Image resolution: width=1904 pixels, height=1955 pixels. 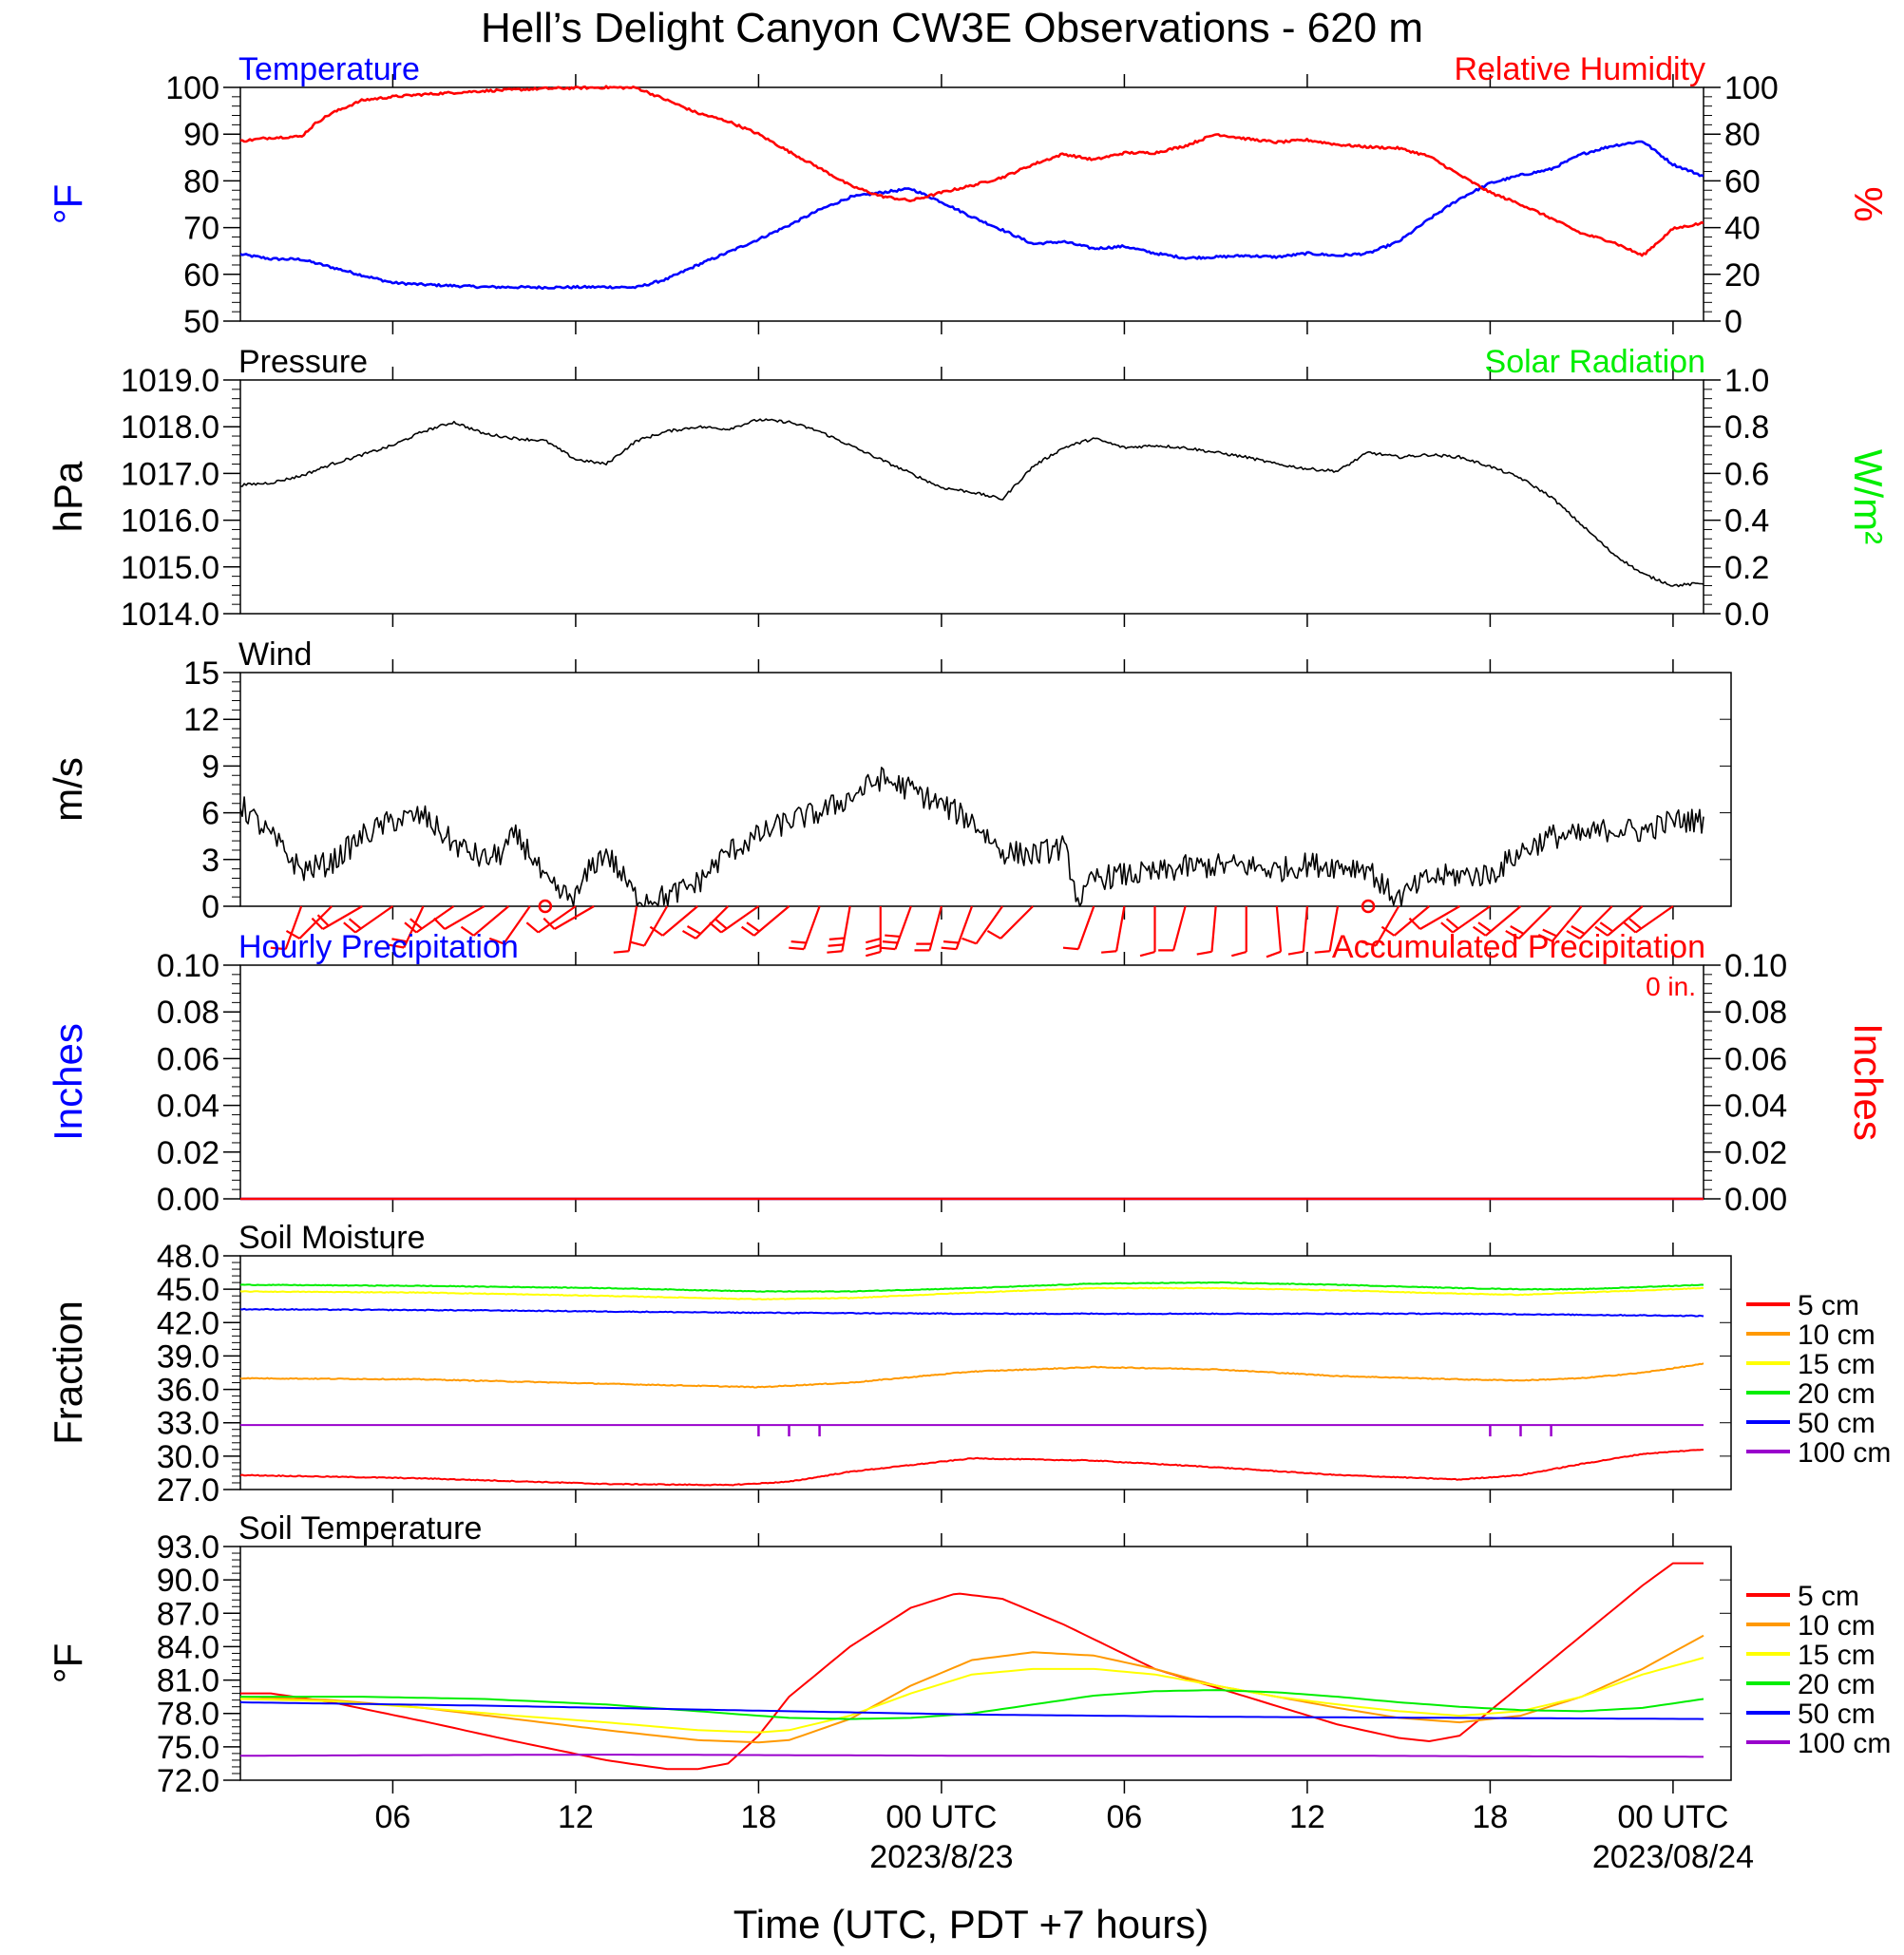 What do you see at coordinates (201, 229) in the screenshot?
I see `left-tick-label: 70` at bounding box center [201, 229].